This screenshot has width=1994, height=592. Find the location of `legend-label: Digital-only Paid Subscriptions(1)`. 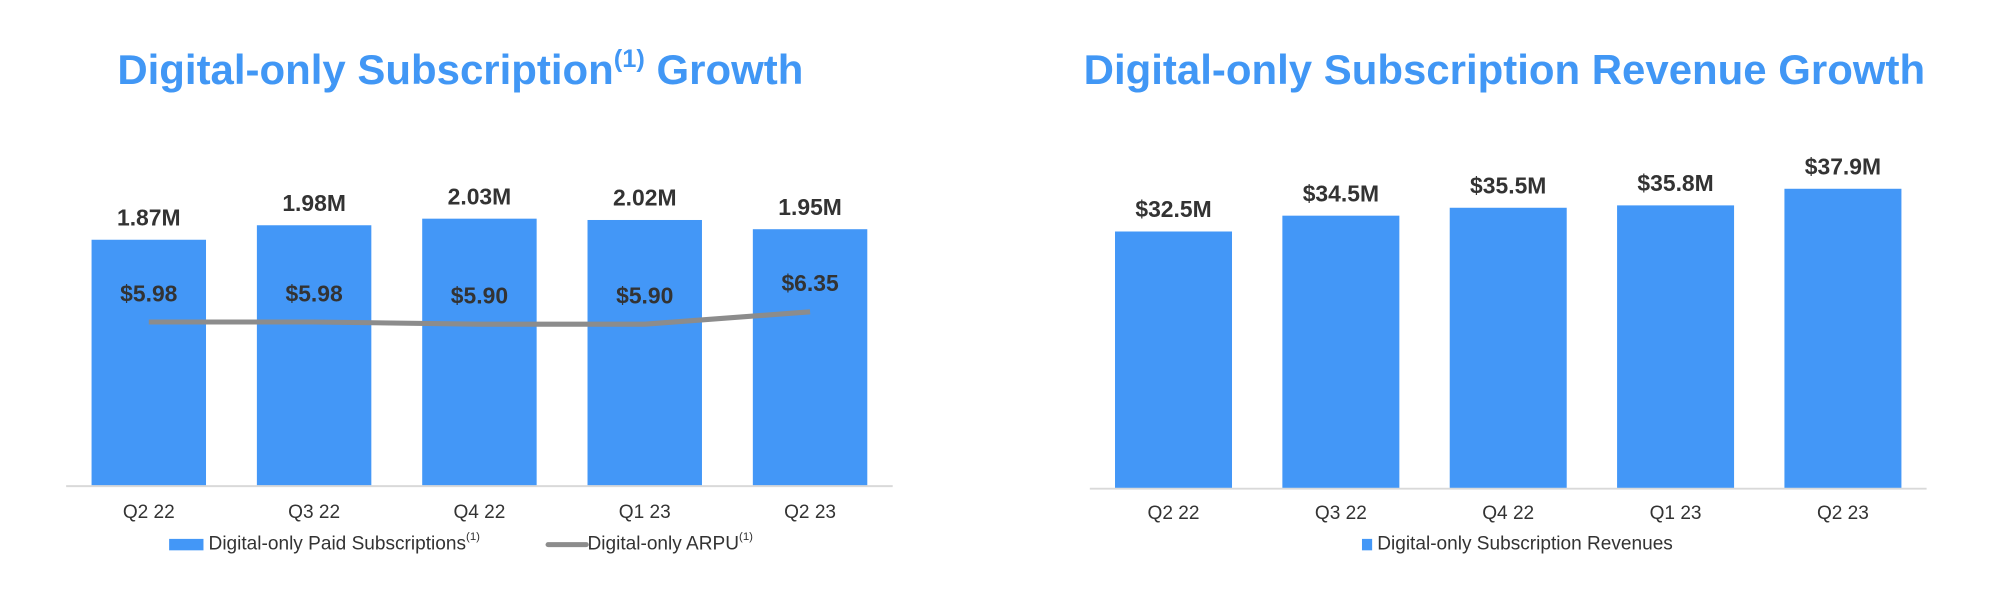

legend-label: Digital-only Paid Subscriptions(1) is located at coordinates (345, 543).